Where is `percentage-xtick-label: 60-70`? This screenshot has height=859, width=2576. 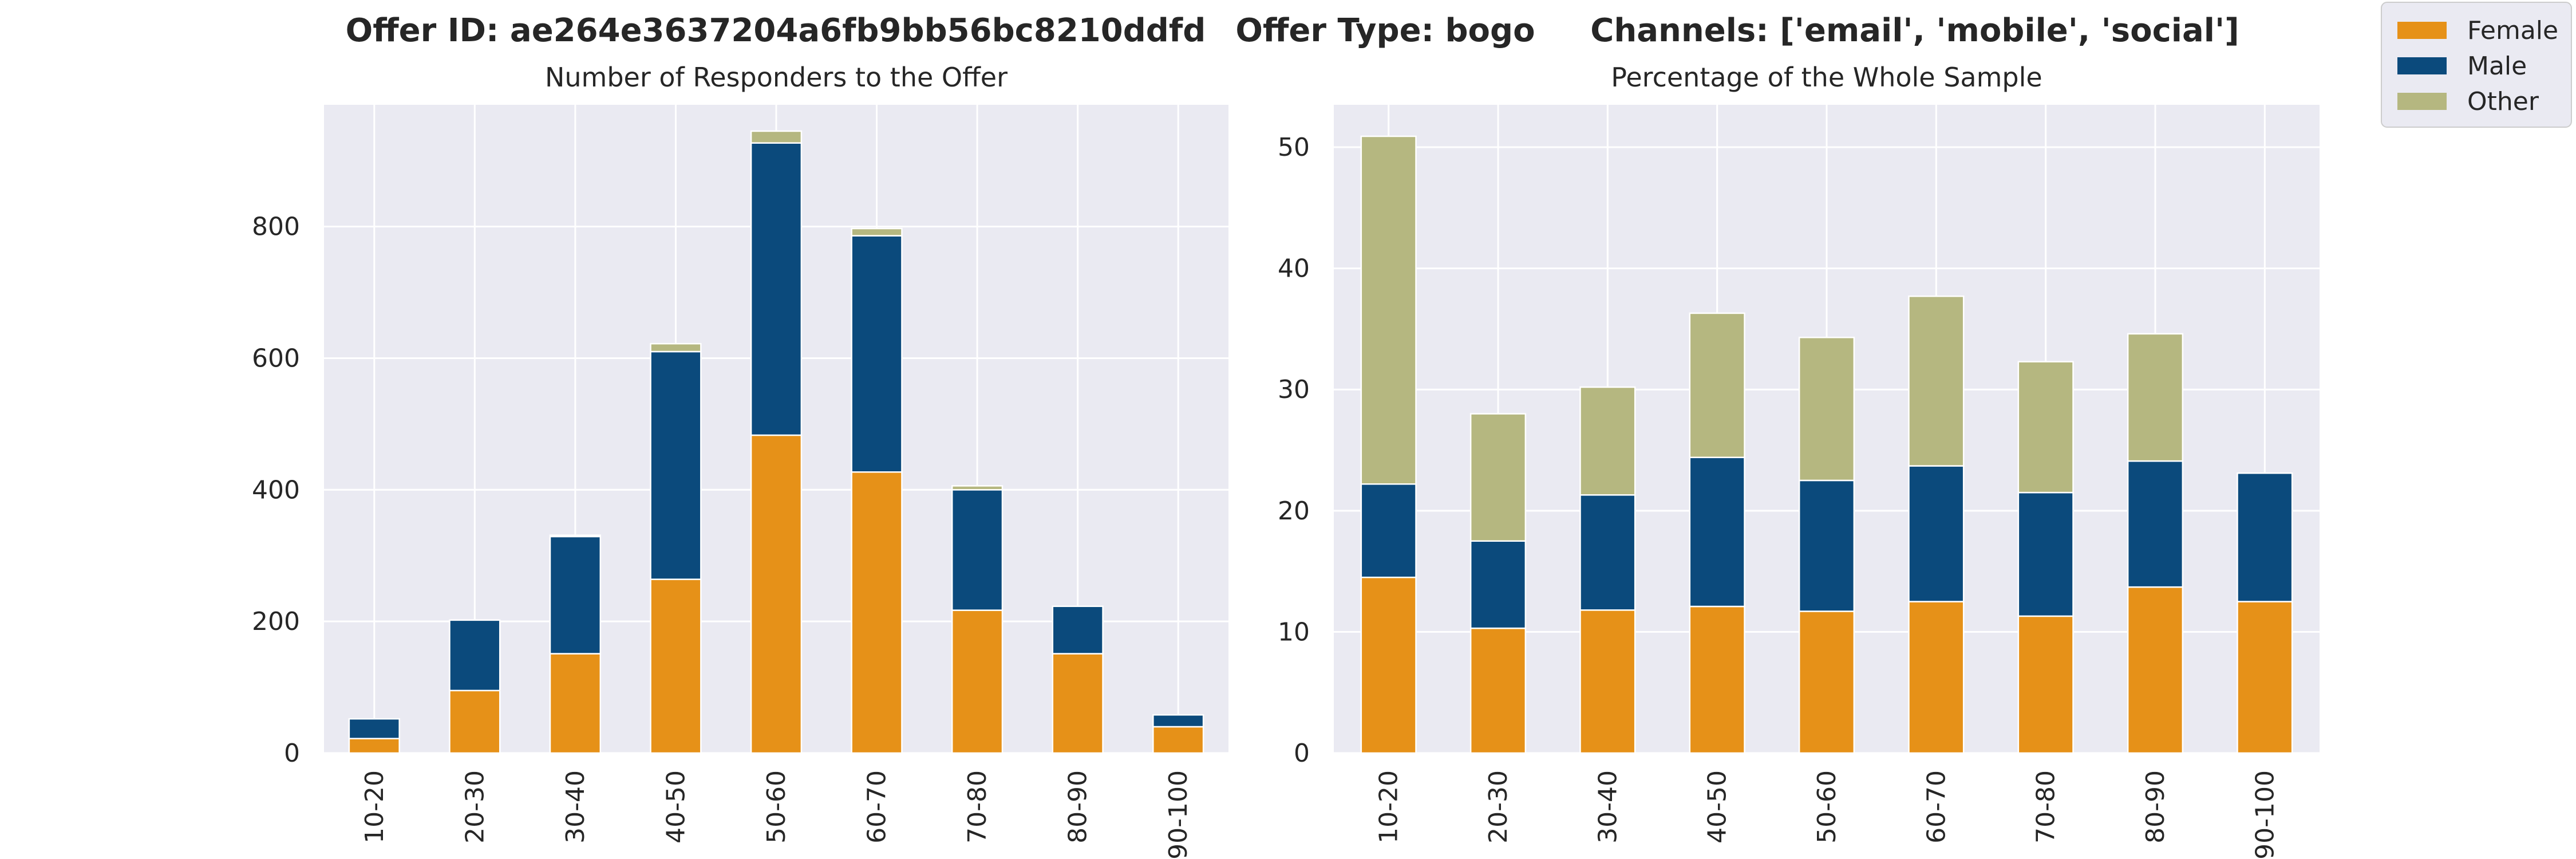
percentage-xtick-label: 60-70 is located at coordinates (1936, 807).